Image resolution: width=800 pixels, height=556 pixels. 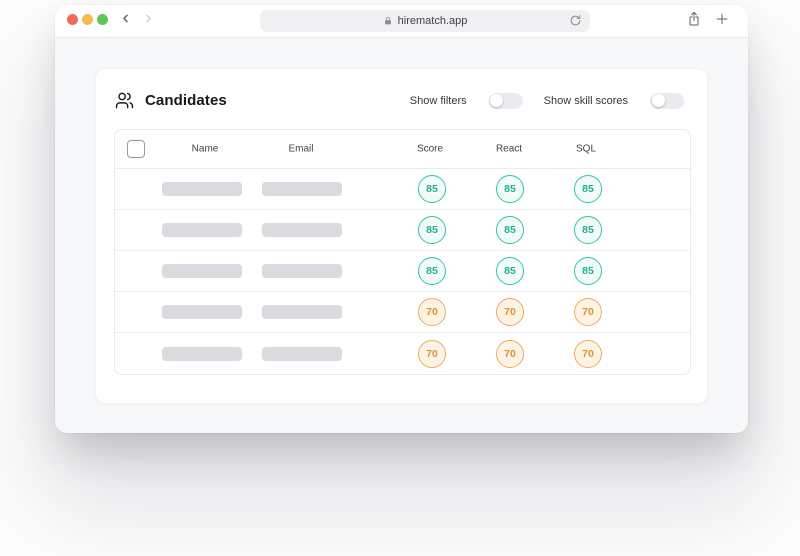 What do you see at coordinates (136, 149) in the screenshot?
I see `select-all-checkbox` at bounding box center [136, 149].